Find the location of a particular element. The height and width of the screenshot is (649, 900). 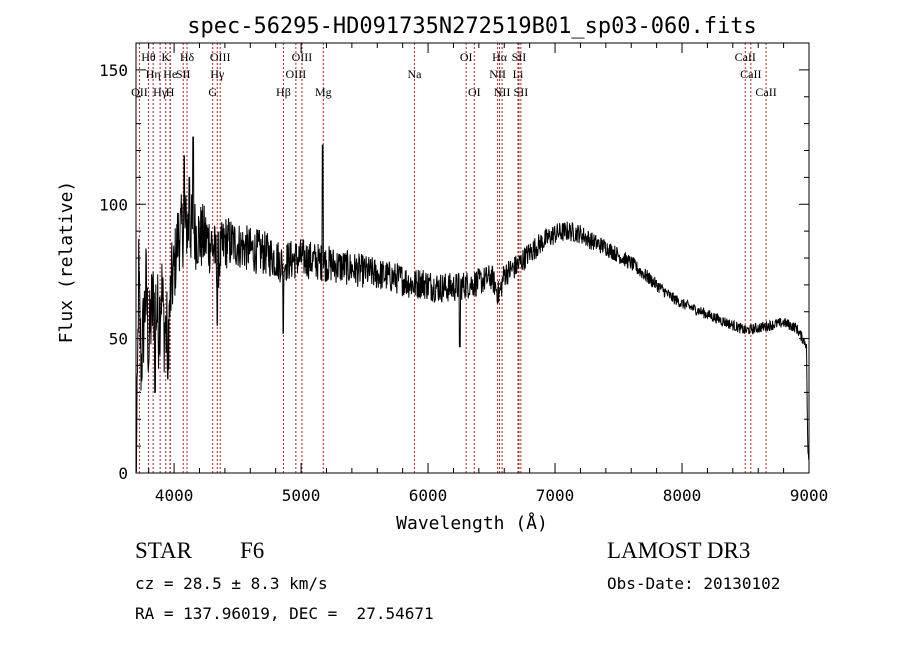

object-subclass: F6 is located at coordinates (252, 550).